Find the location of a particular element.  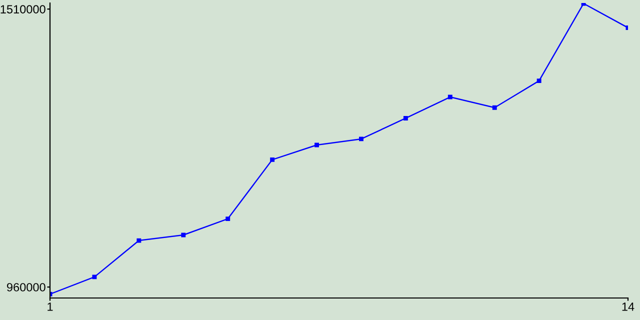

x-tick-label: 1 is located at coordinates (50, 306).